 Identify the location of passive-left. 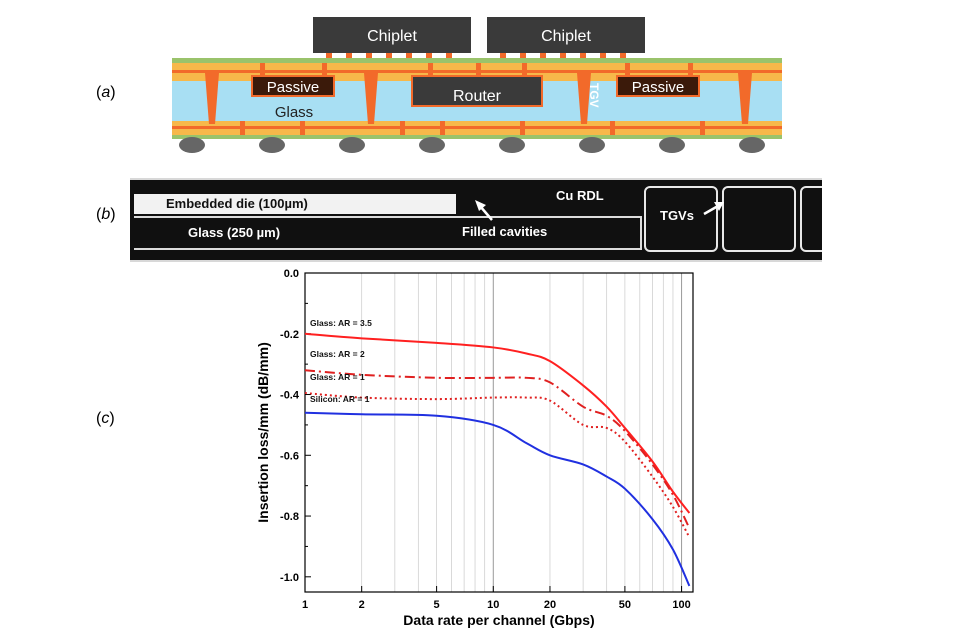
(293, 86).